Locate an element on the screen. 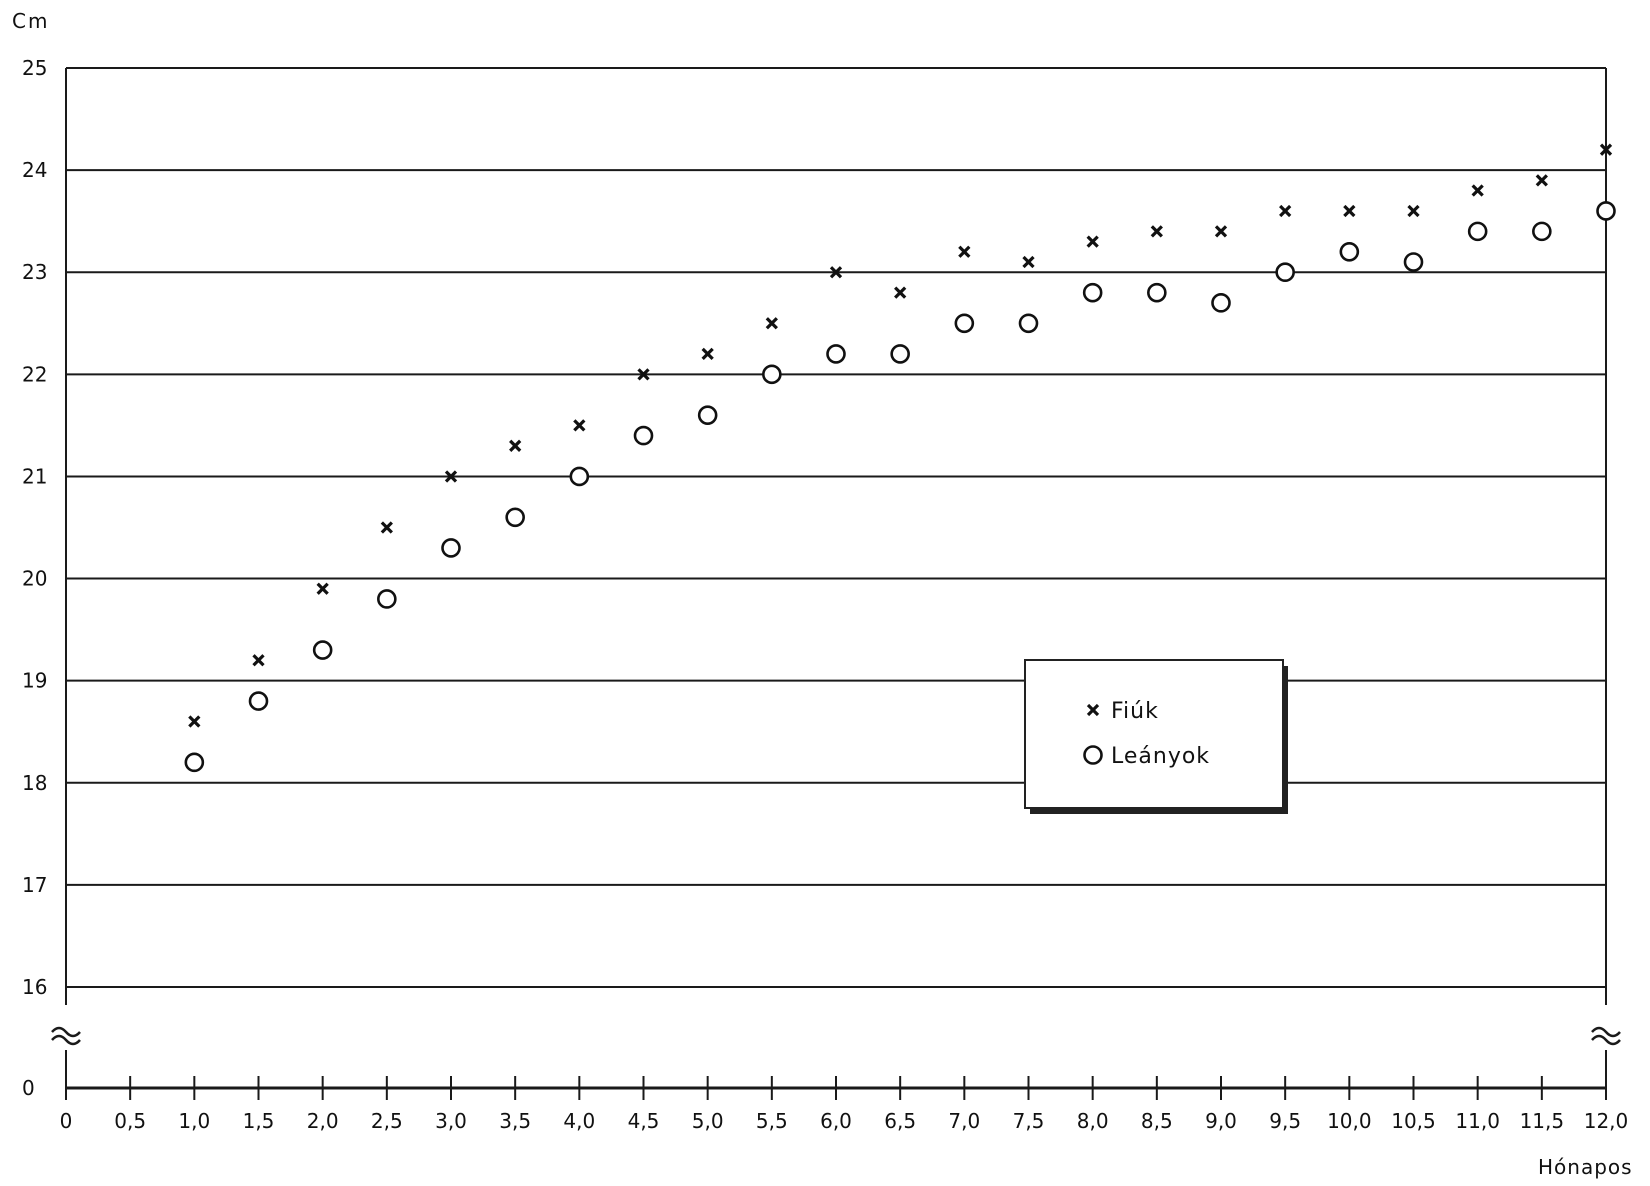  x-tick-label: 0,5 is located at coordinates (130, 1121).